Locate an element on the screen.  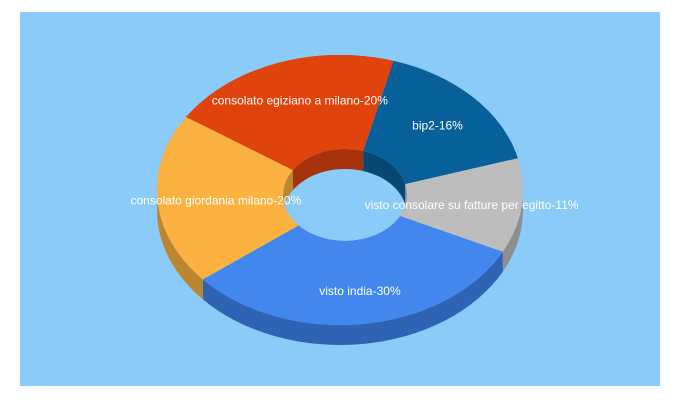
data-label: consolato egiziano a milano-20% is located at coordinates (300, 101).